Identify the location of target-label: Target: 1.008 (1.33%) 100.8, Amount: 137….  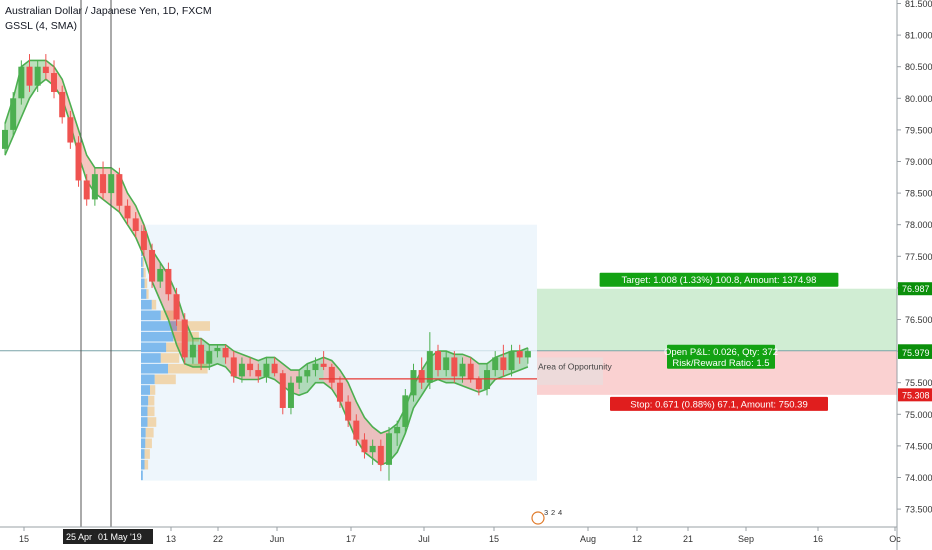
(719, 279).